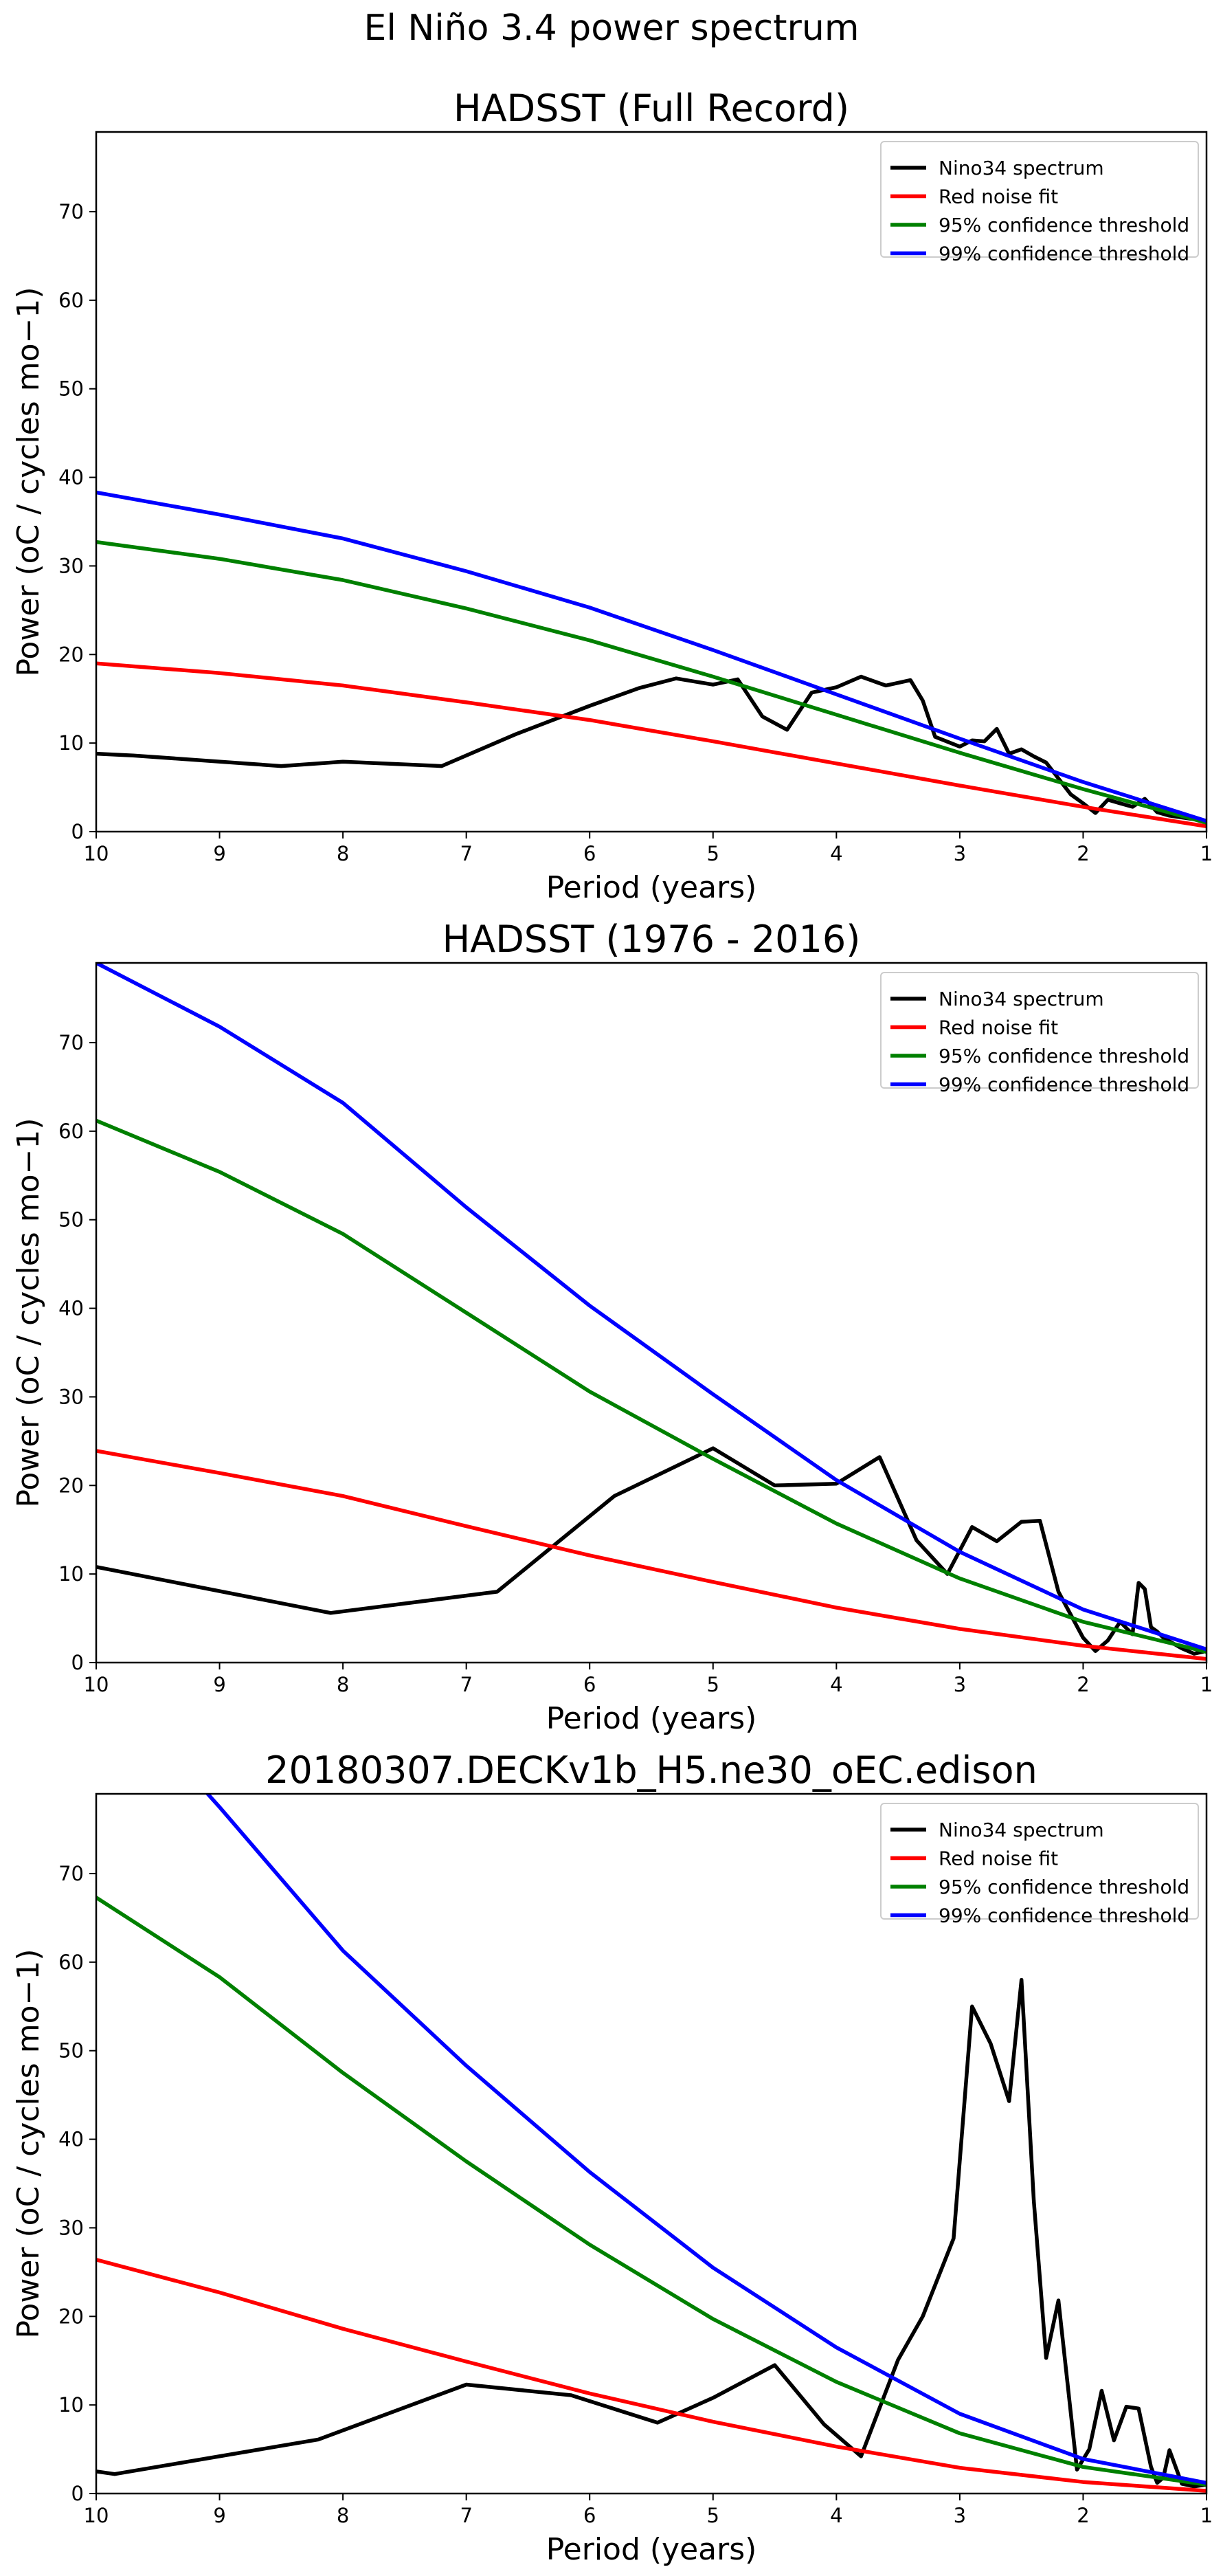 This screenshot has height=2576, width=1223. Describe the element at coordinates (651, 108) in the screenshot. I see `chart-title: HADSST (Full Record)` at that location.